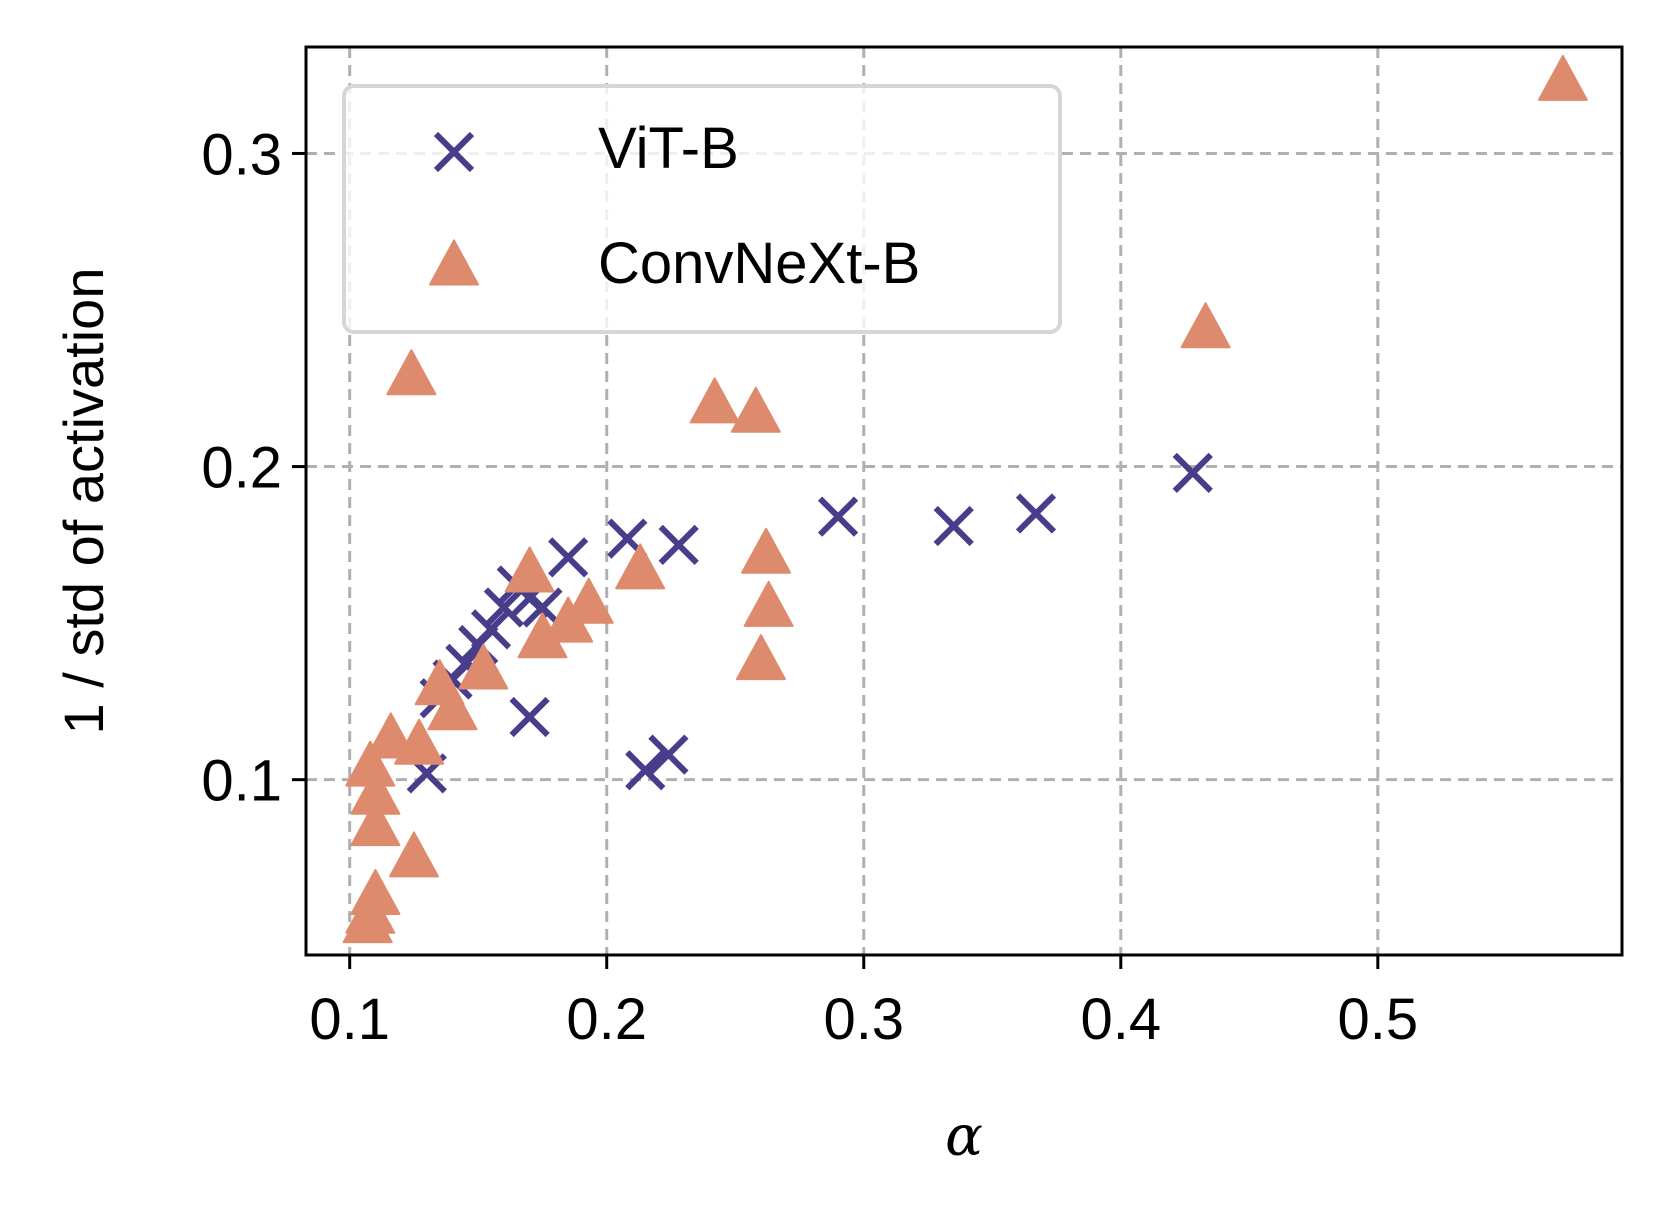  What do you see at coordinates (241, 154) in the screenshot?
I see `y-tick-label: 0.3` at bounding box center [241, 154].